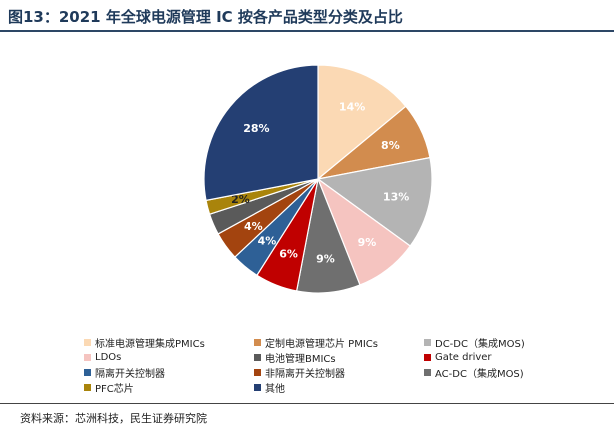 The width and height of the screenshot is (614, 428). What do you see at coordinates (480, 344) in the screenshot?
I see `legend-label: DC-DC（集成MOS)` at bounding box center [480, 344].